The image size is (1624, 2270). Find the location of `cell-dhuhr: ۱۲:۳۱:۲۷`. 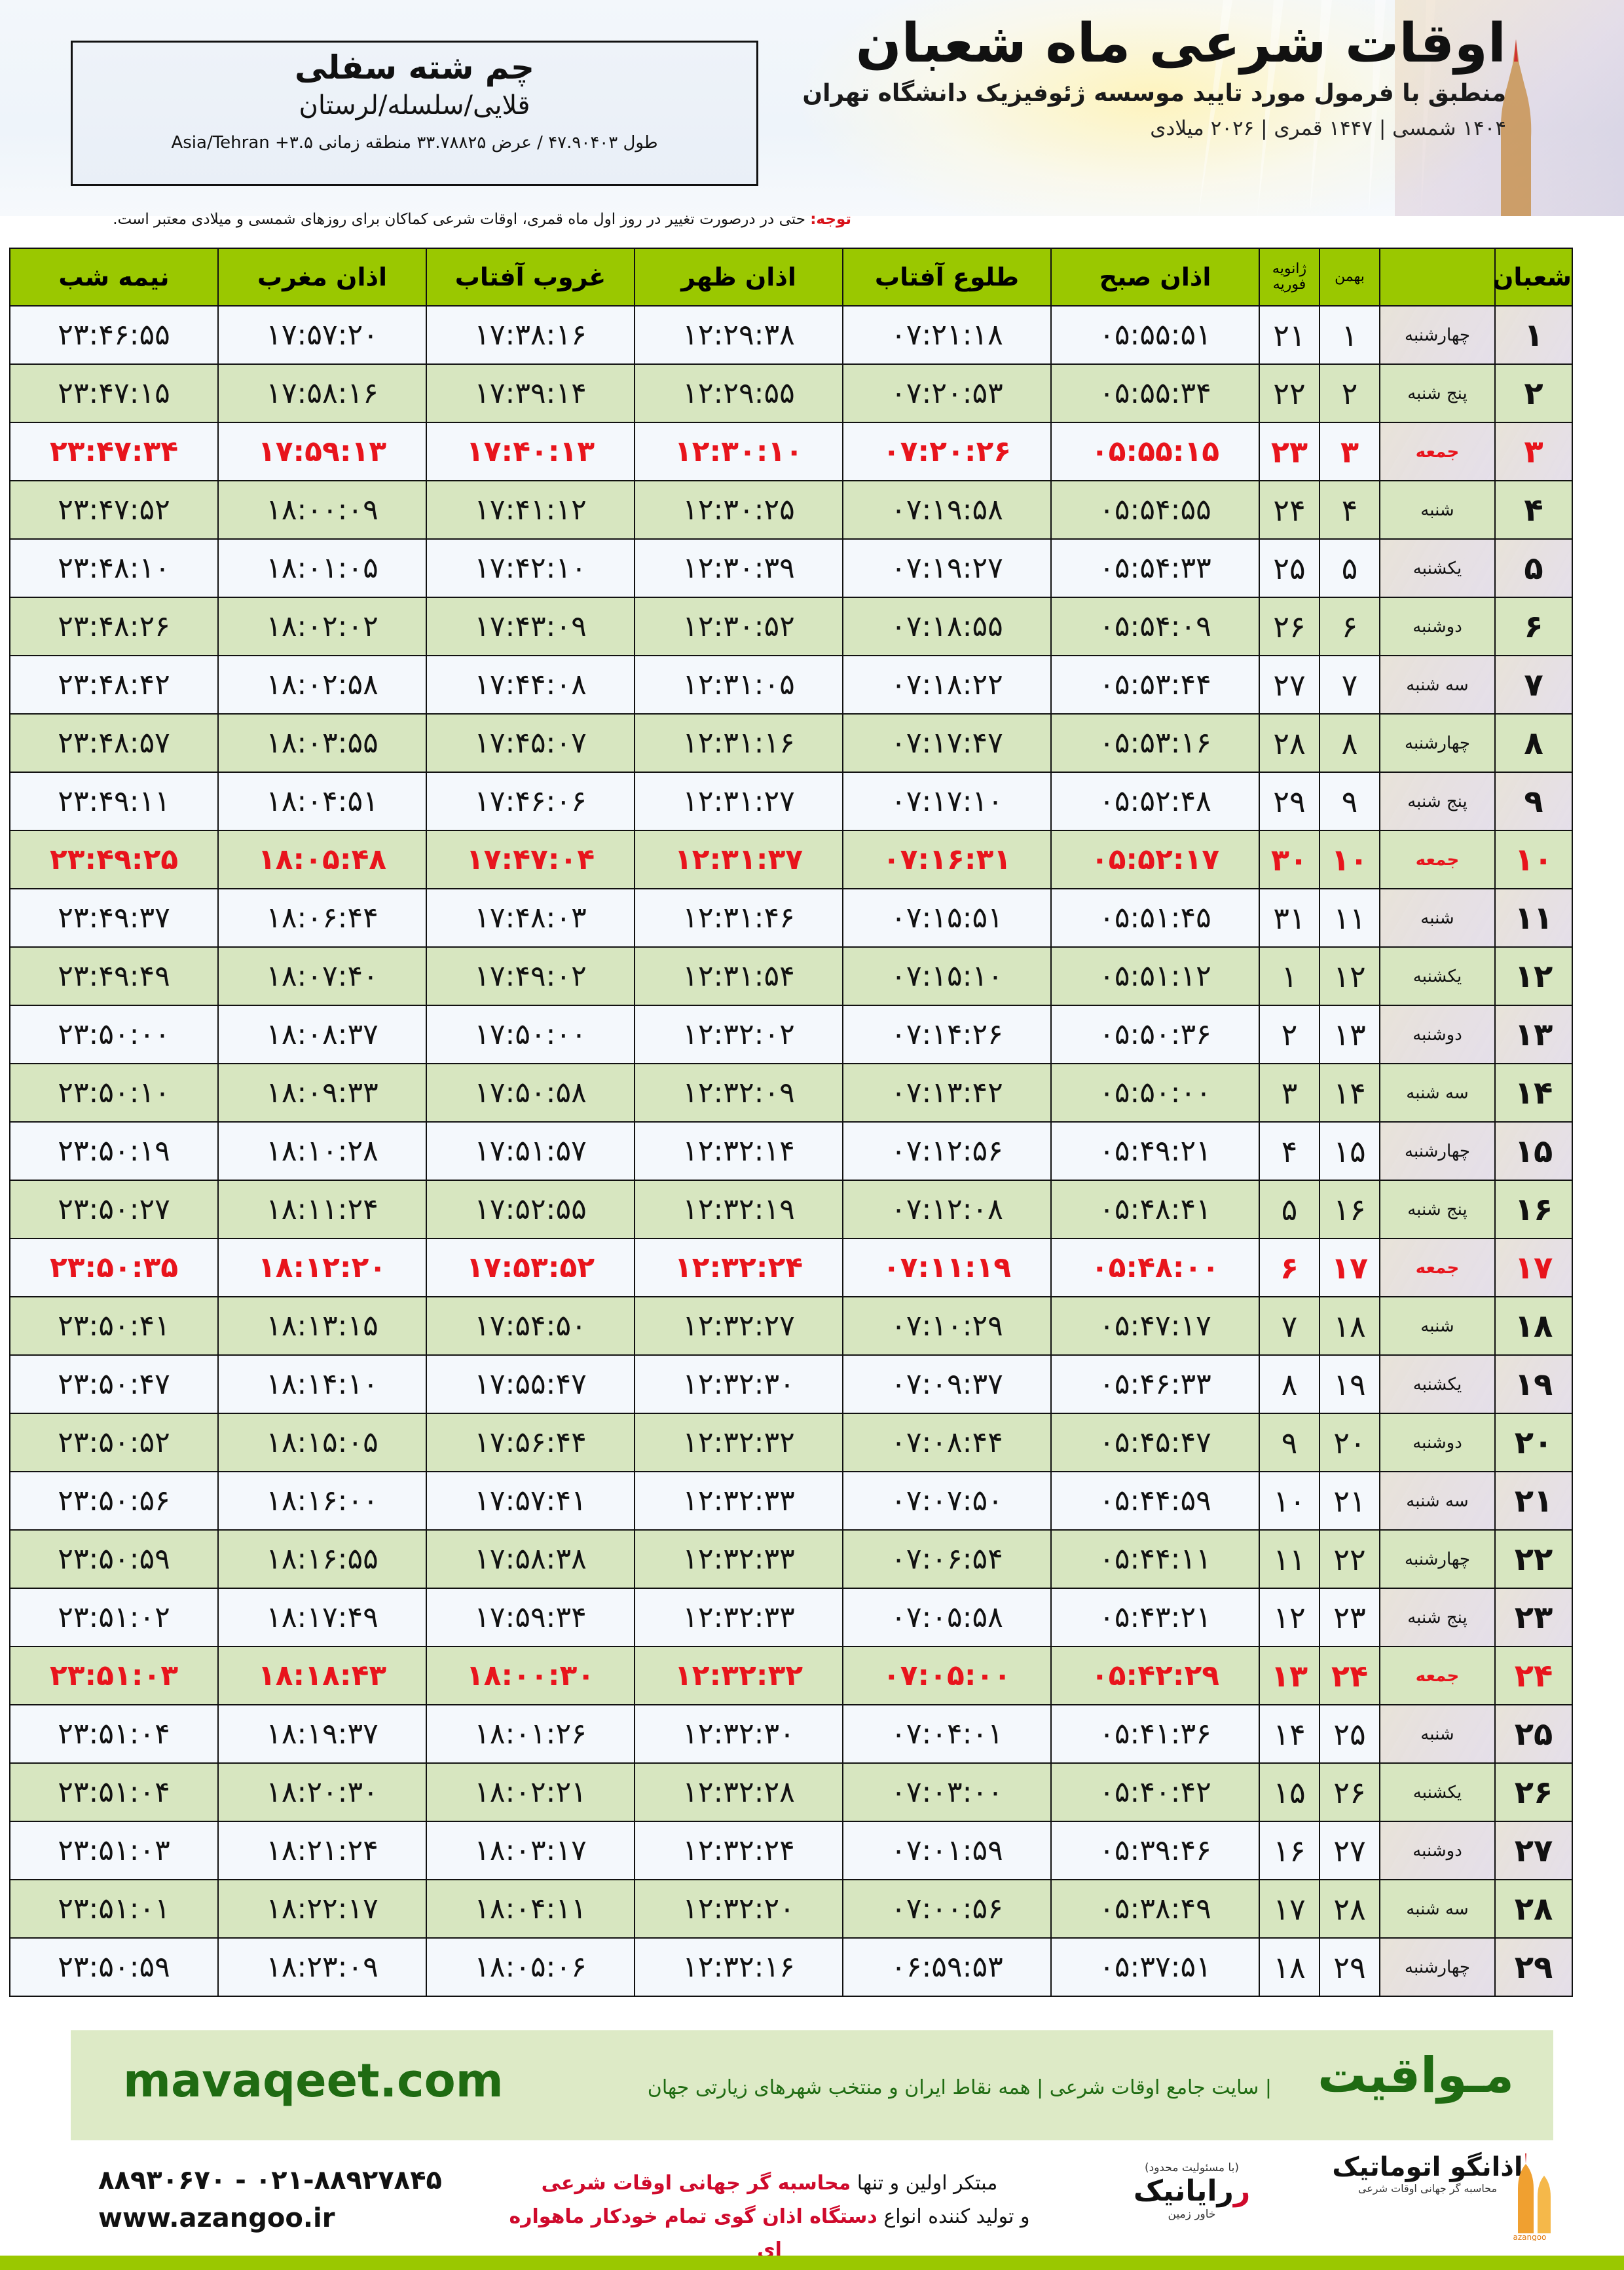

cell-dhuhr: ۱۲:۳۱:۲۷ is located at coordinates (738, 801).